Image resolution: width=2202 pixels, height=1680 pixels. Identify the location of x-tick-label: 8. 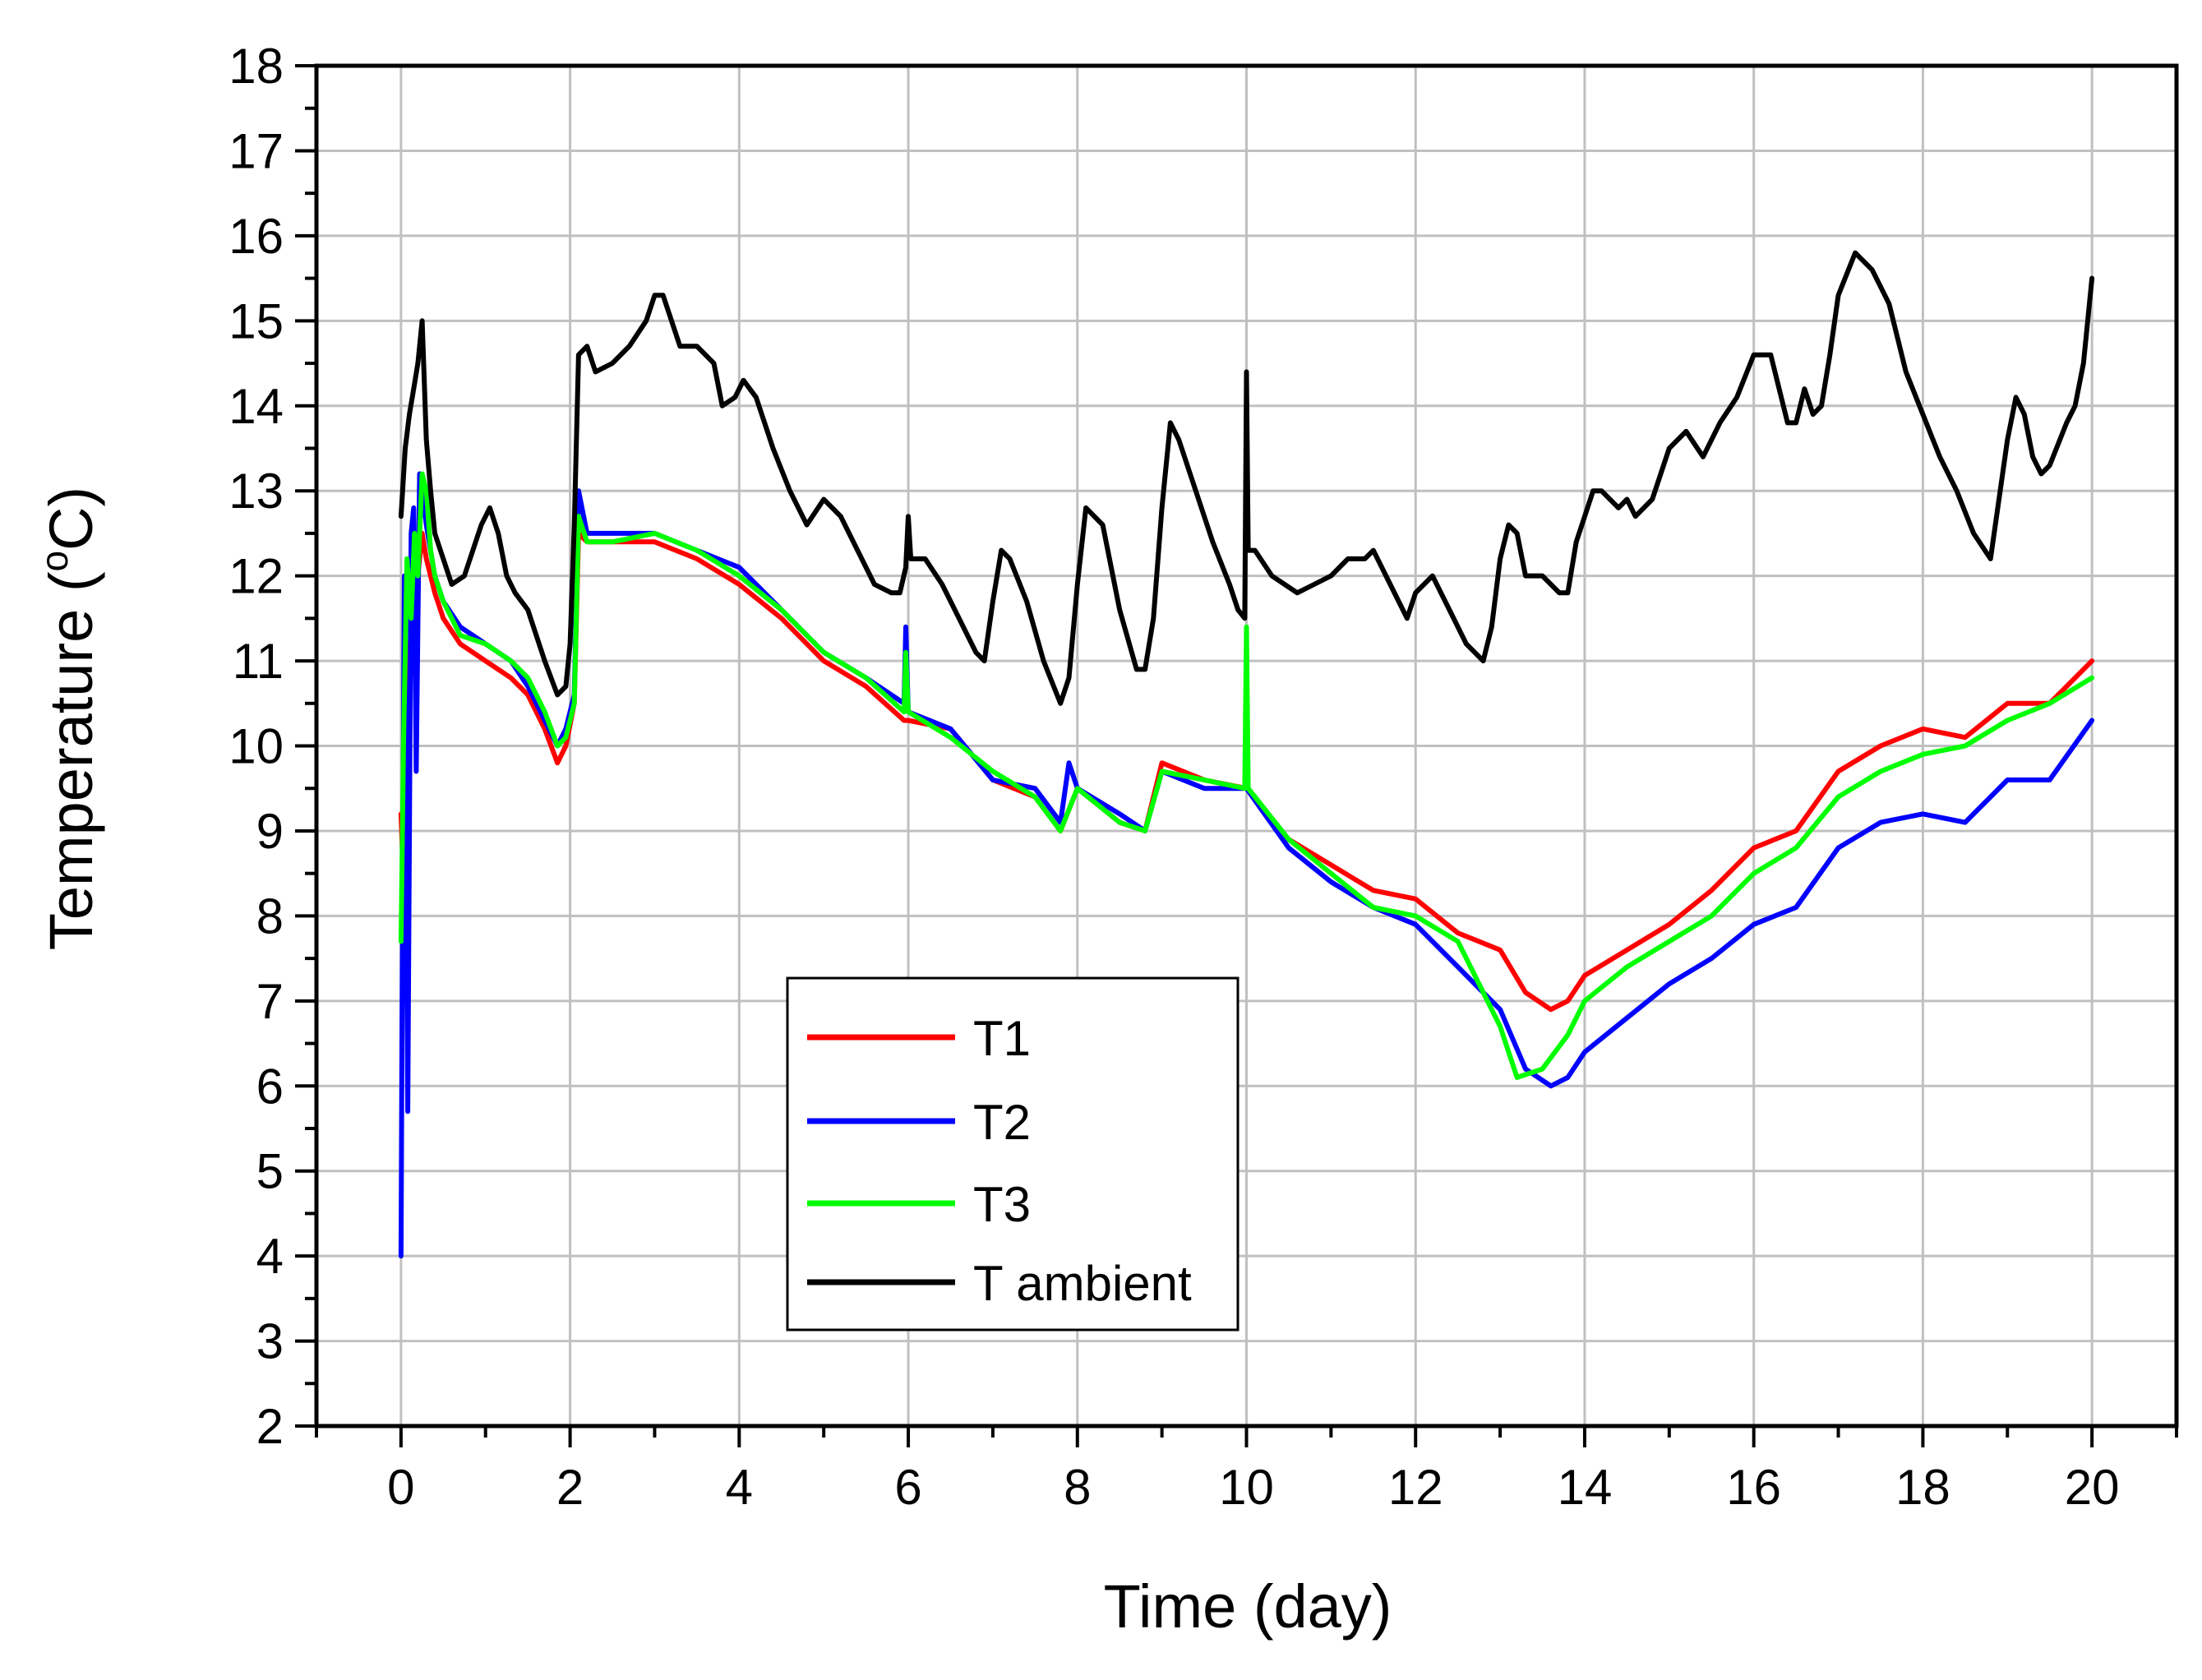
(1077, 1487).